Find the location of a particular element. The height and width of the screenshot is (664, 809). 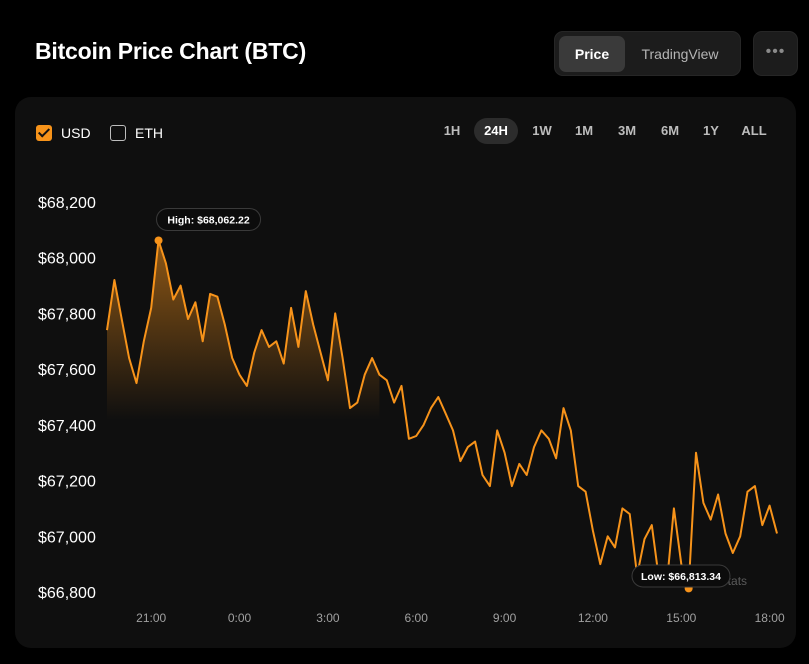

checkbox-checked-icon is located at coordinates (44, 133).